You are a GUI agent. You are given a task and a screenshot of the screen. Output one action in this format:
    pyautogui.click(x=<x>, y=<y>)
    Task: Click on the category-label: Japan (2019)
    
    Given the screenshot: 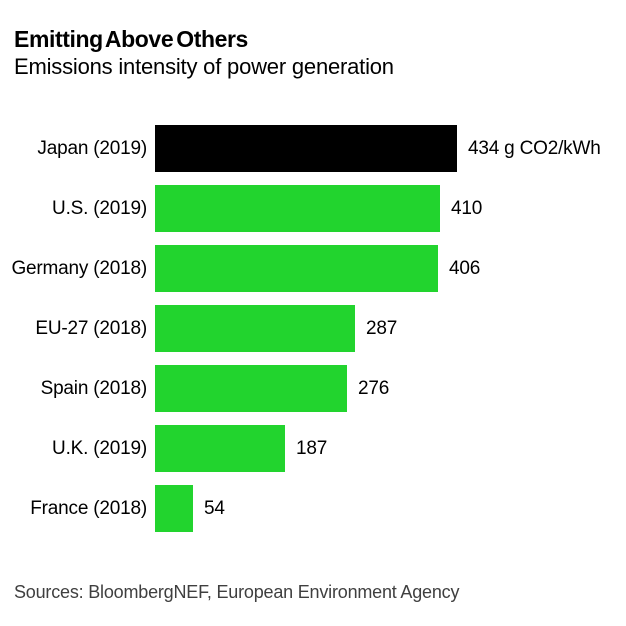 What is the action you would take?
    pyautogui.click(x=92, y=148)
    